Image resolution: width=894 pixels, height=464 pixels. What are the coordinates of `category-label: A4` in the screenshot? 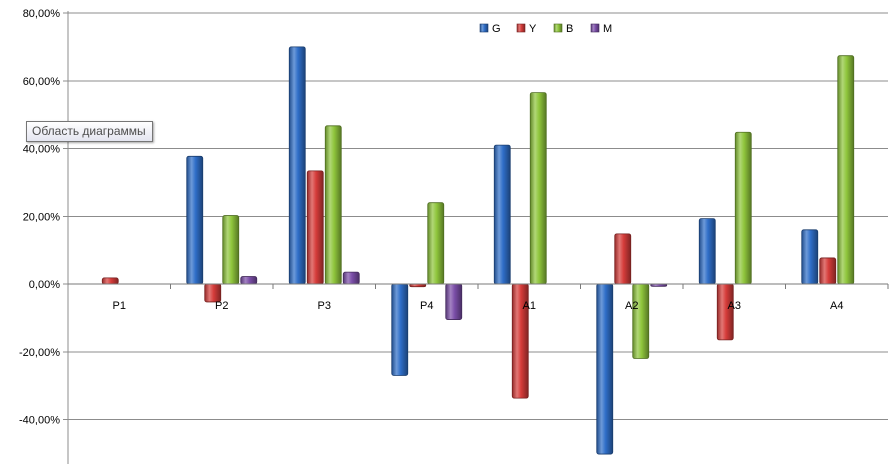 It's located at (836, 306).